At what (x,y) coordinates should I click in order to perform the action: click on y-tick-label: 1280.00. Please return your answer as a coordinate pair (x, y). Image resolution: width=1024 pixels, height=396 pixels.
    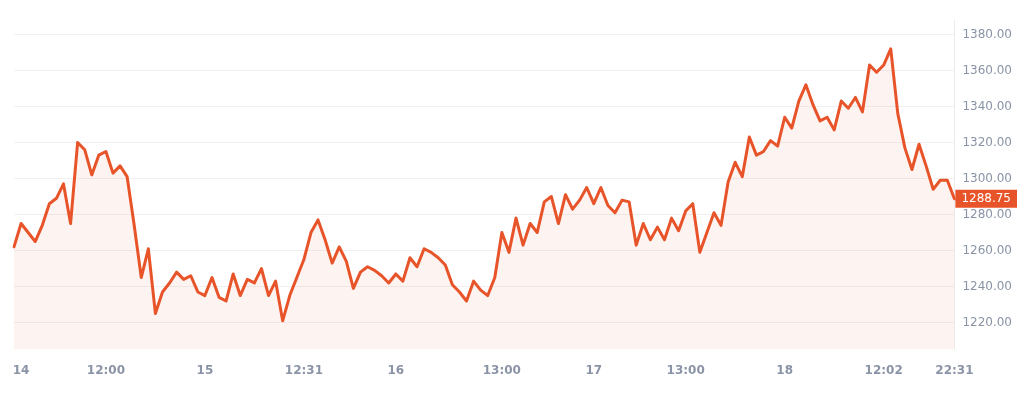
    Looking at the image, I should click on (987, 213).